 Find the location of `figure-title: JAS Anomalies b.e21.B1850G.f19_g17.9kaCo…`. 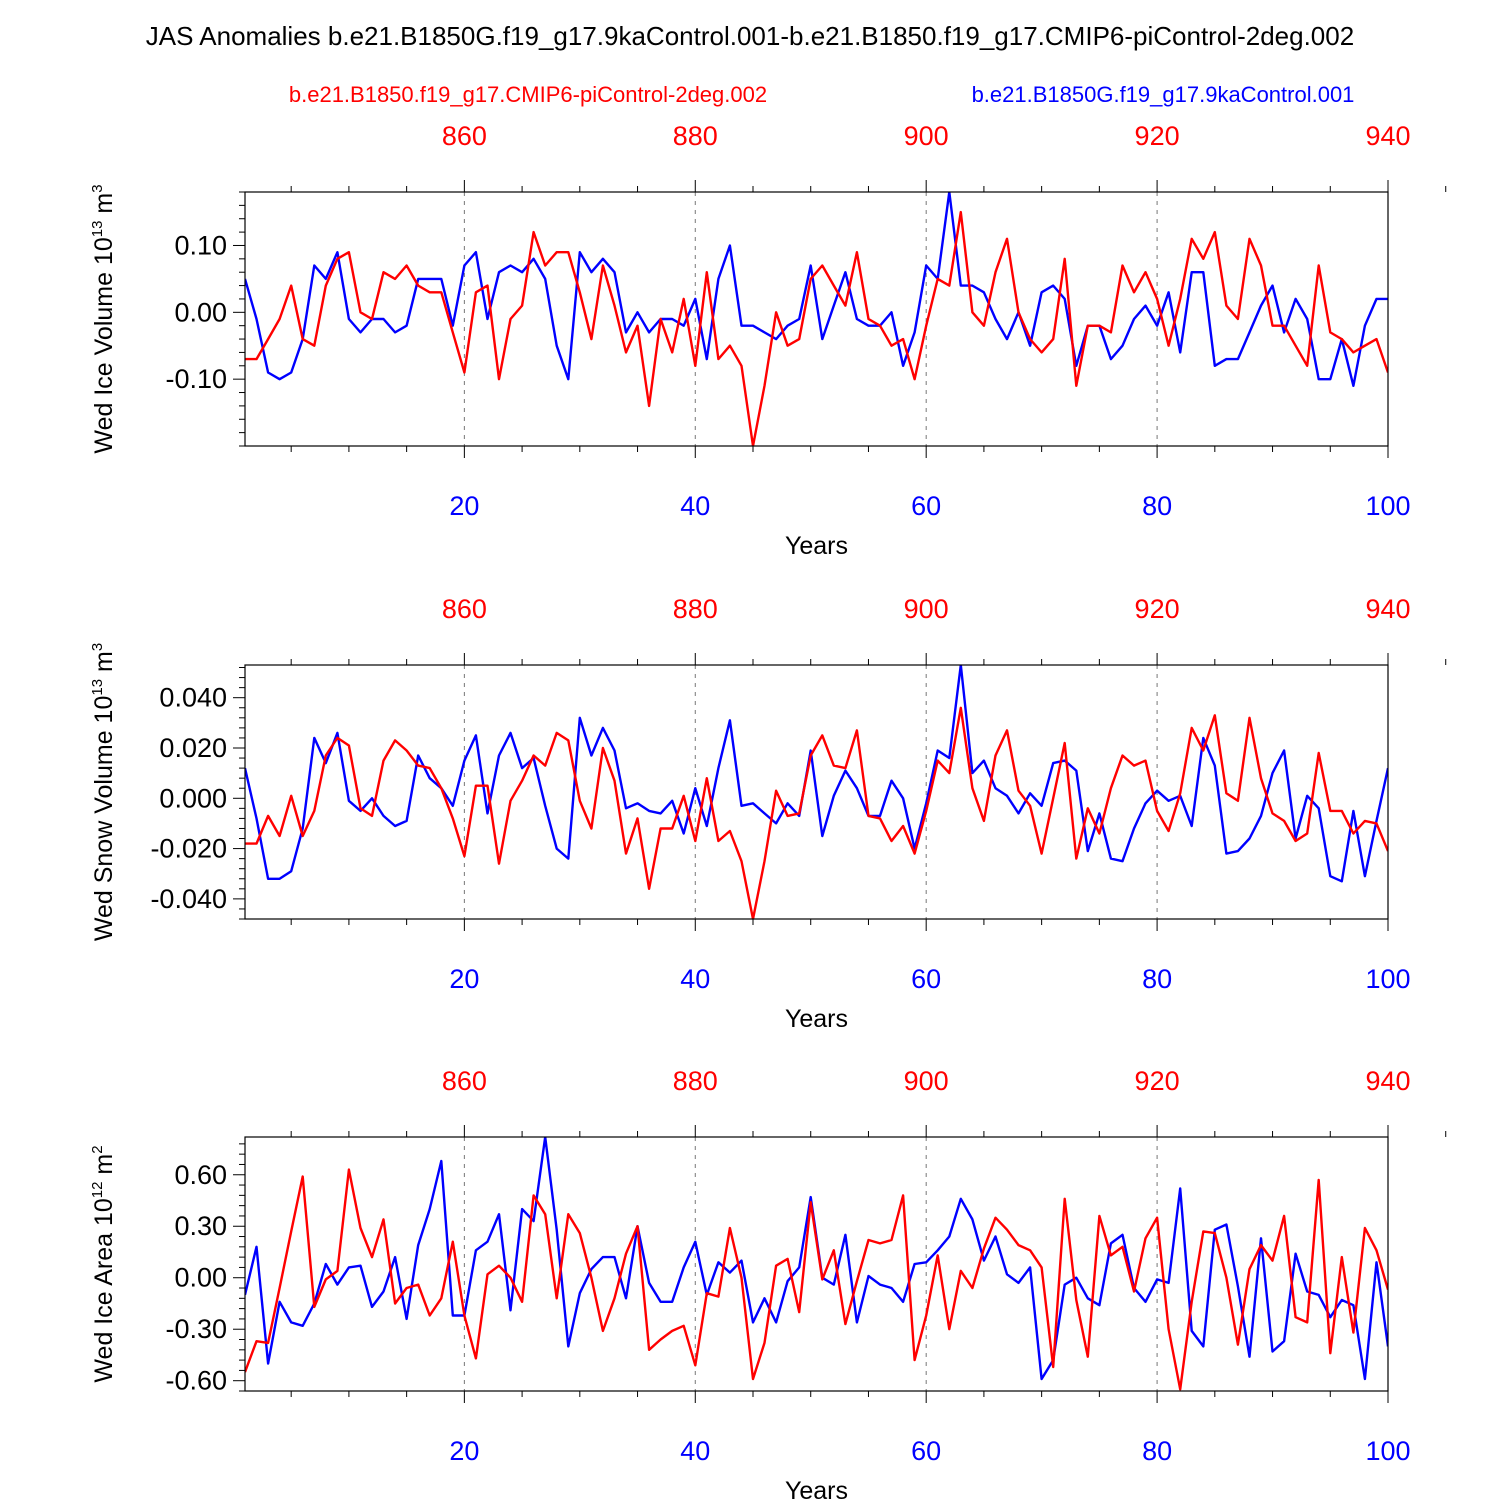

figure-title: JAS Anomalies b.e21.B1850G.f19_g17.9kaCo… is located at coordinates (750, 36).